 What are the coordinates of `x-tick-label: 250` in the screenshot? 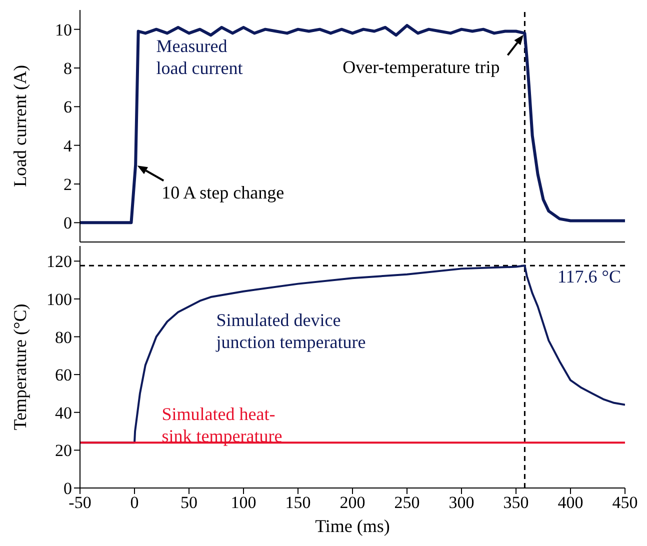 It's located at (407, 502).